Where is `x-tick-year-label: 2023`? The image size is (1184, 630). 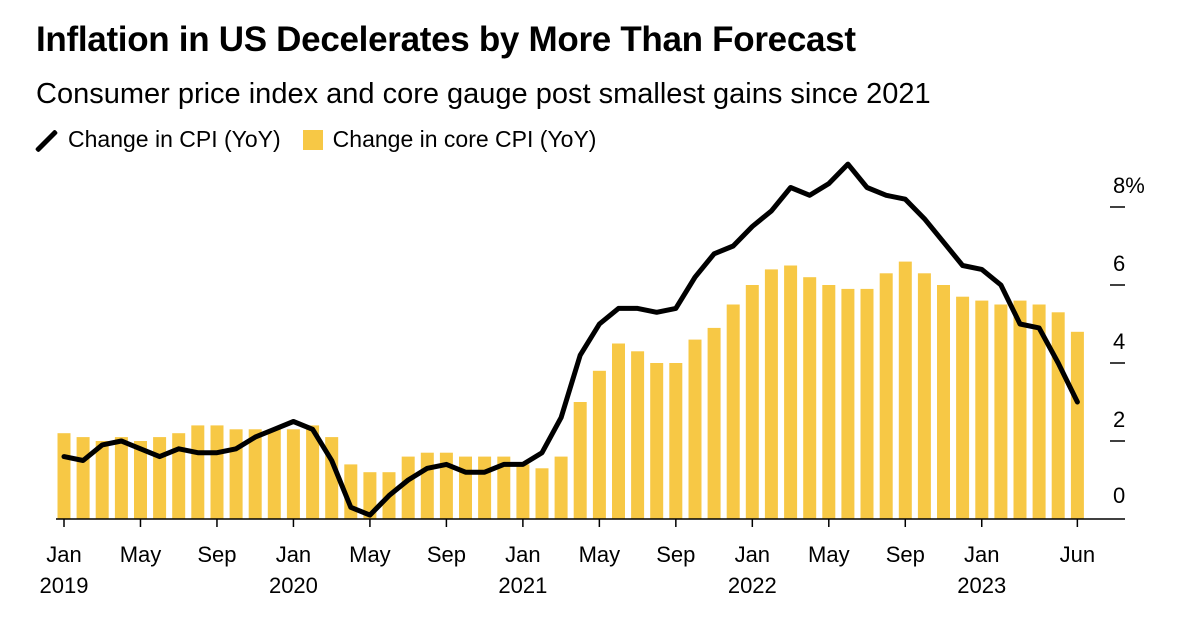
x-tick-year-label: 2023 is located at coordinates (981, 585).